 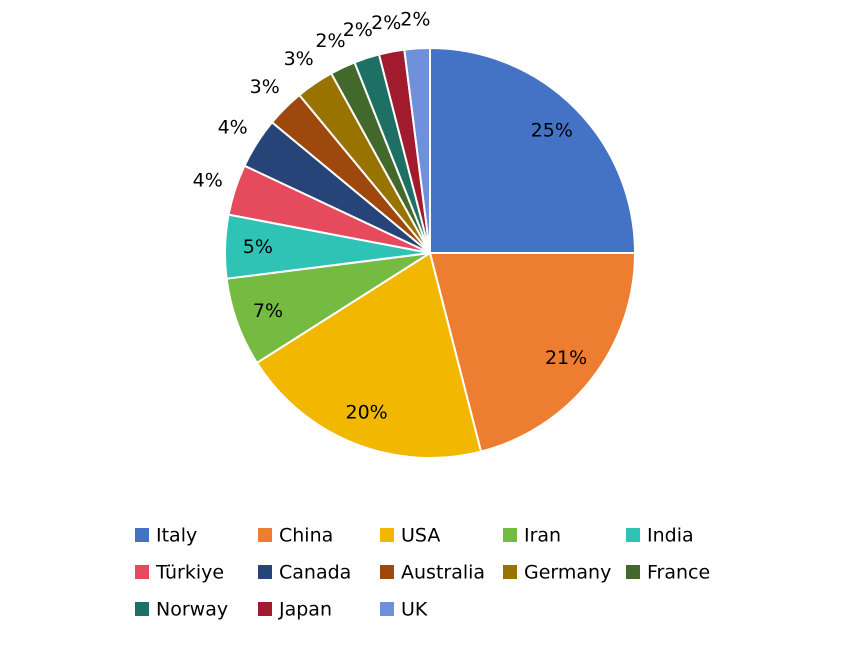 What do you see at coordinates (176, 536) in the screenshot?
I see `legend-label: Italy` at bounding box center [176, 536].